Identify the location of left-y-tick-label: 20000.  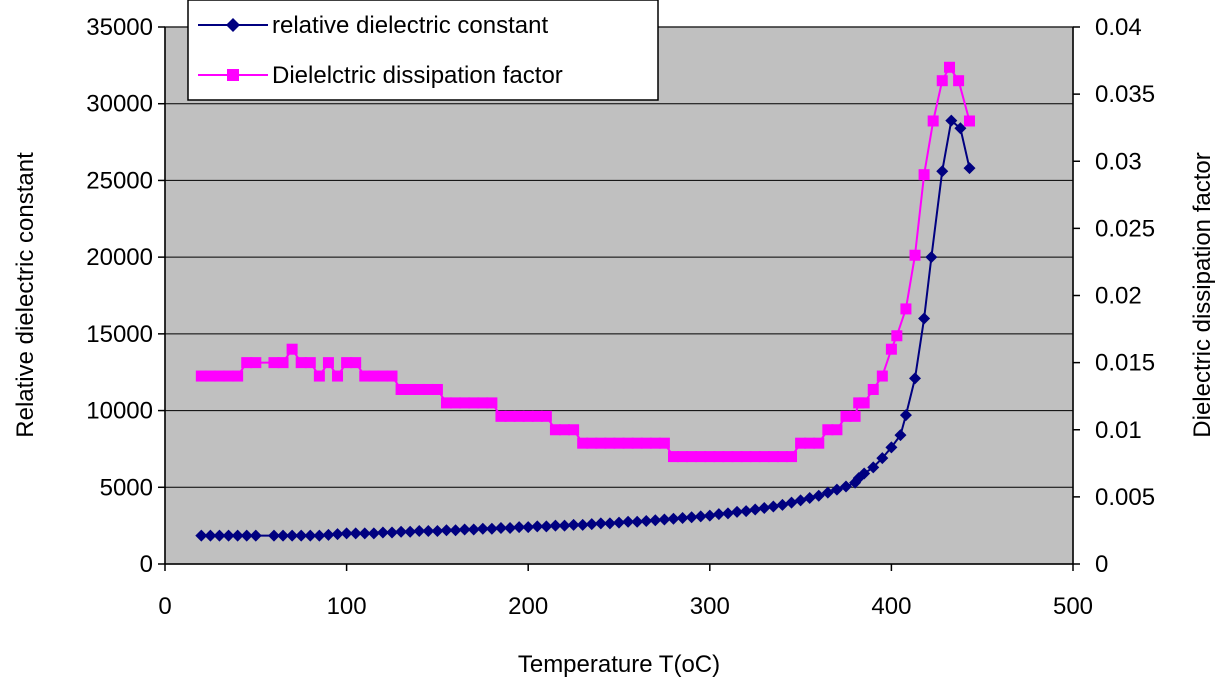
(119, 257).